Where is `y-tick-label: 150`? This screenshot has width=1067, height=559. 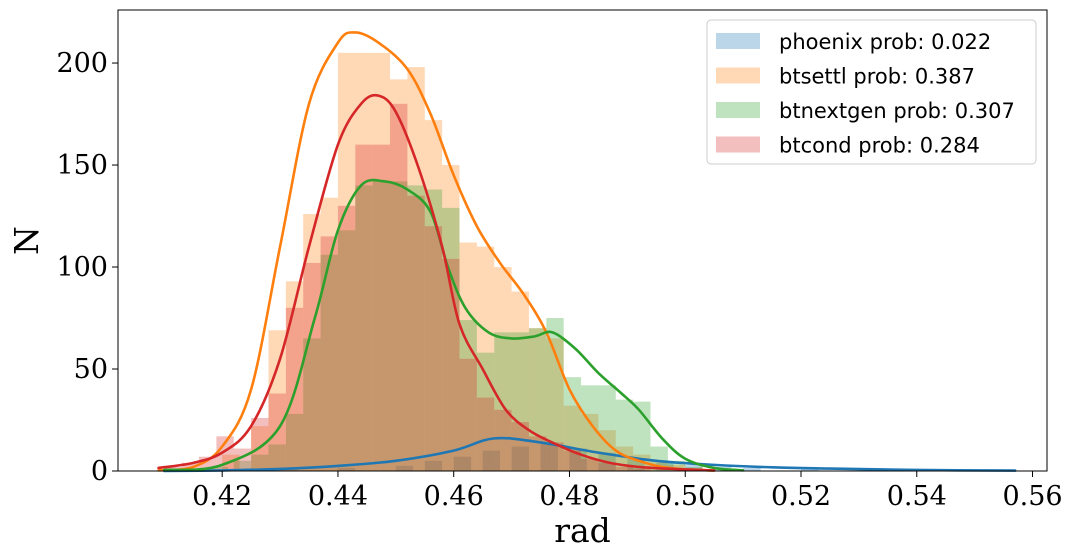
y-tick-label: 150 is located at coordinates (82, 165).